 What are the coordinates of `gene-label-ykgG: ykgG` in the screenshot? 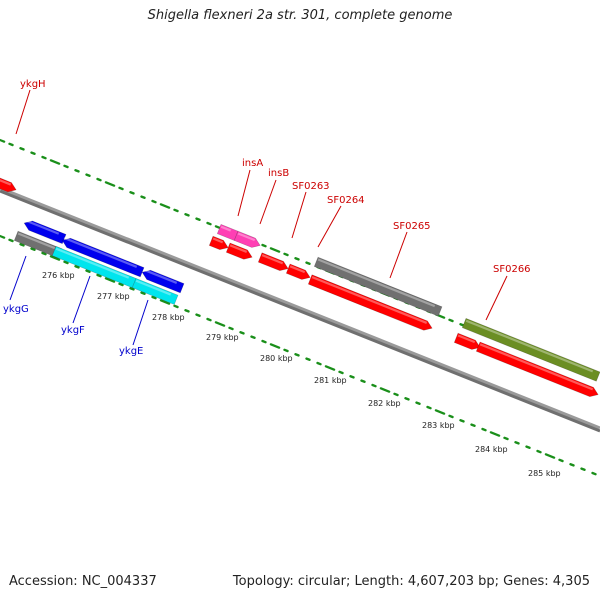 It's located at (16, 309).